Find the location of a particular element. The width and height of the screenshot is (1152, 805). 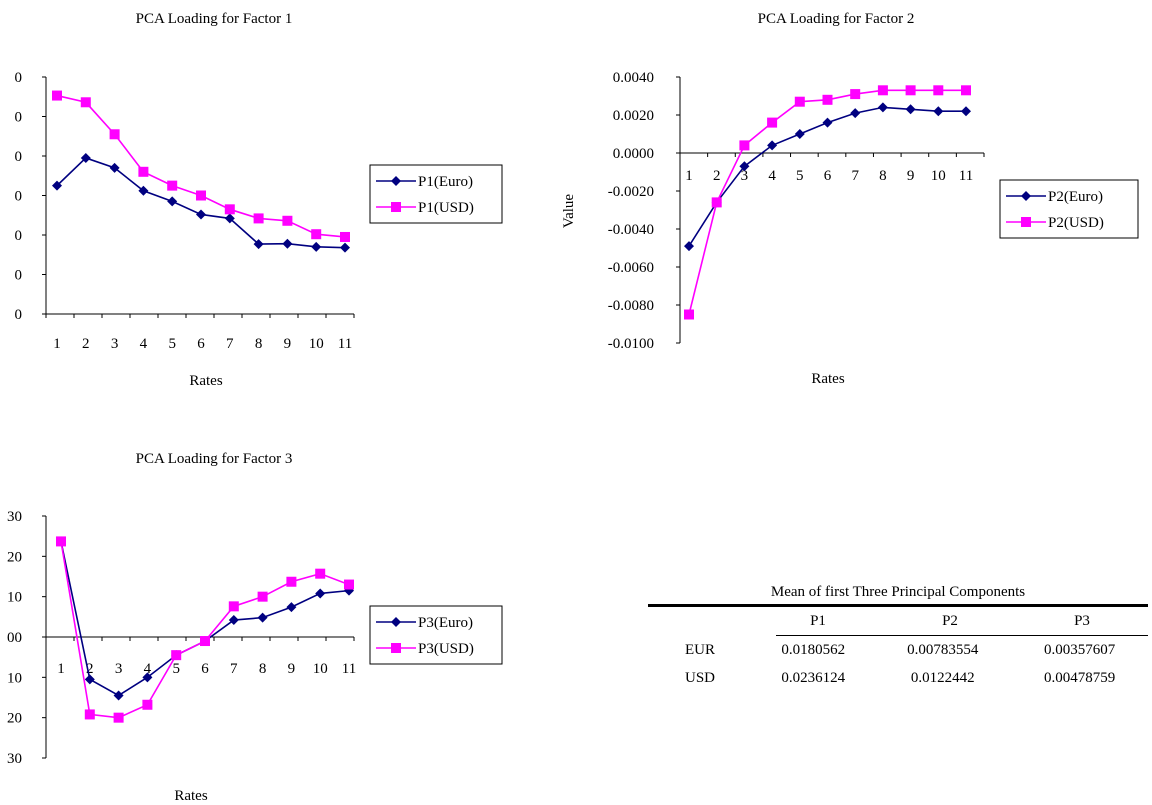

x-tick-labels: 1 2 3 4 5 6 7 8 9 10 11 is located at coordinates (206, 669).